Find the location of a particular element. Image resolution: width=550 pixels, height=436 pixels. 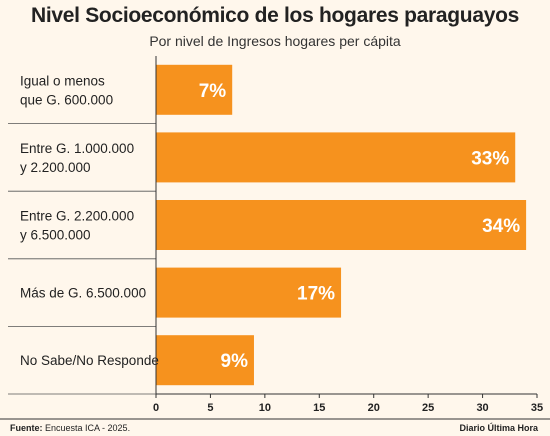

chart-subtitle: Por nivel de Ingresos hogares per cápita is located at coordinates (275, 41).